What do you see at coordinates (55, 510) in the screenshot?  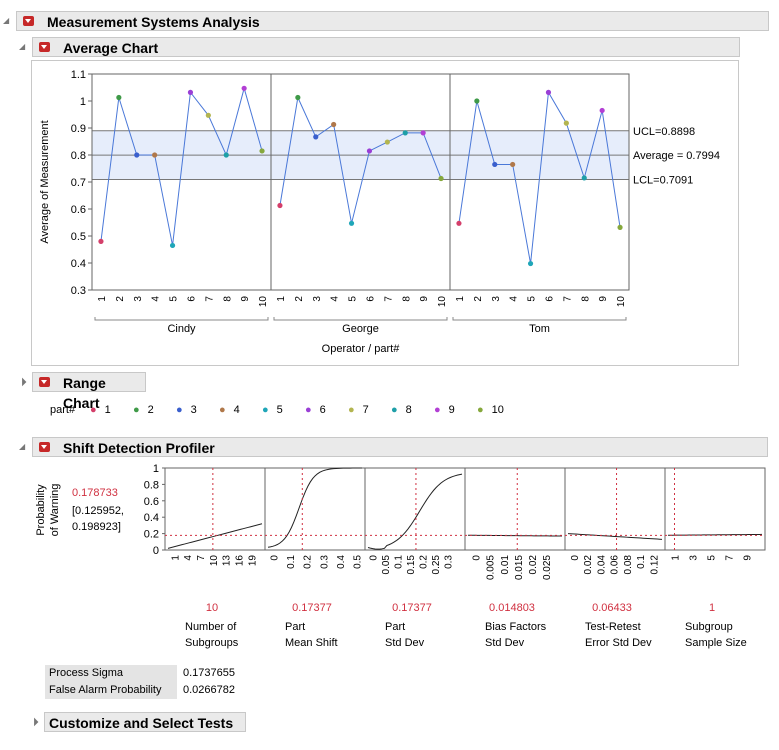 I see `y-label: of Warning` at bounding box center [55, 510].